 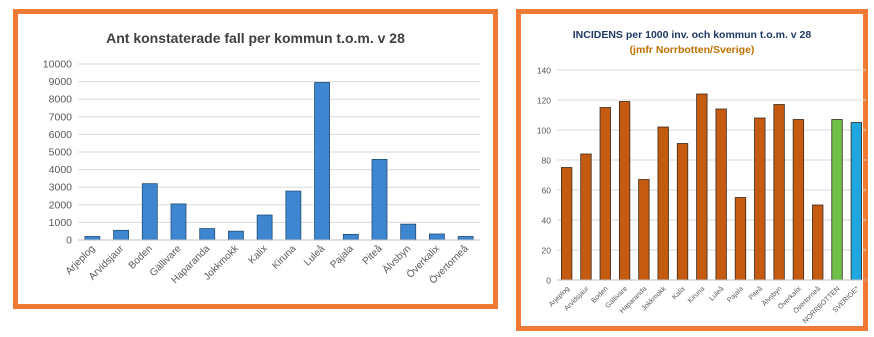 What do you see at coordinates (544, 101) in the screenshot?
I see `y-tick-label: 120` at bounding box center [544, 101].